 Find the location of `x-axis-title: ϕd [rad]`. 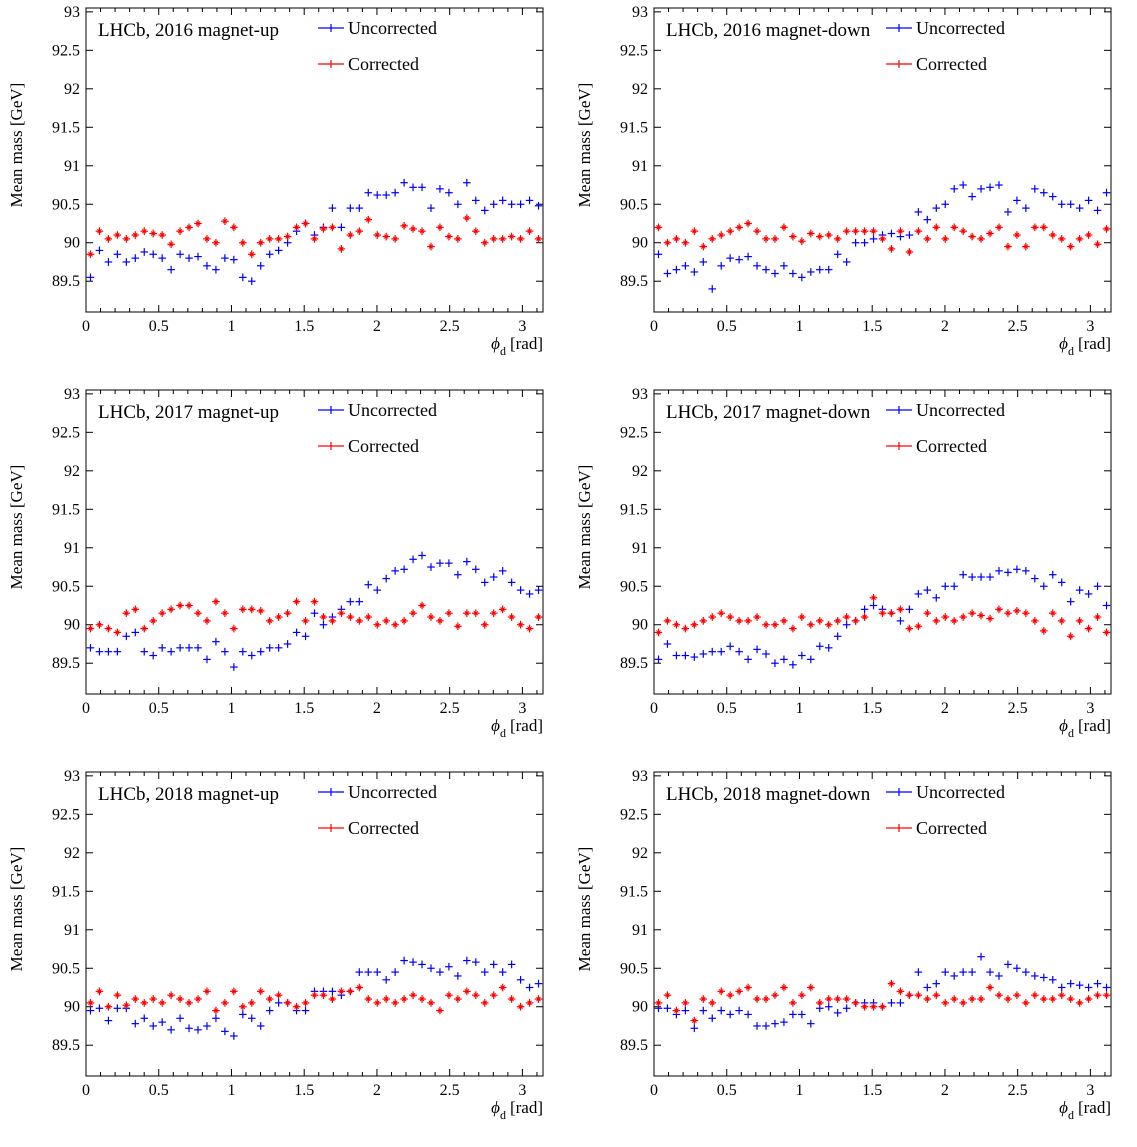

x-axis-title: ϕd [rad] is located at coordinates (1085, 346).